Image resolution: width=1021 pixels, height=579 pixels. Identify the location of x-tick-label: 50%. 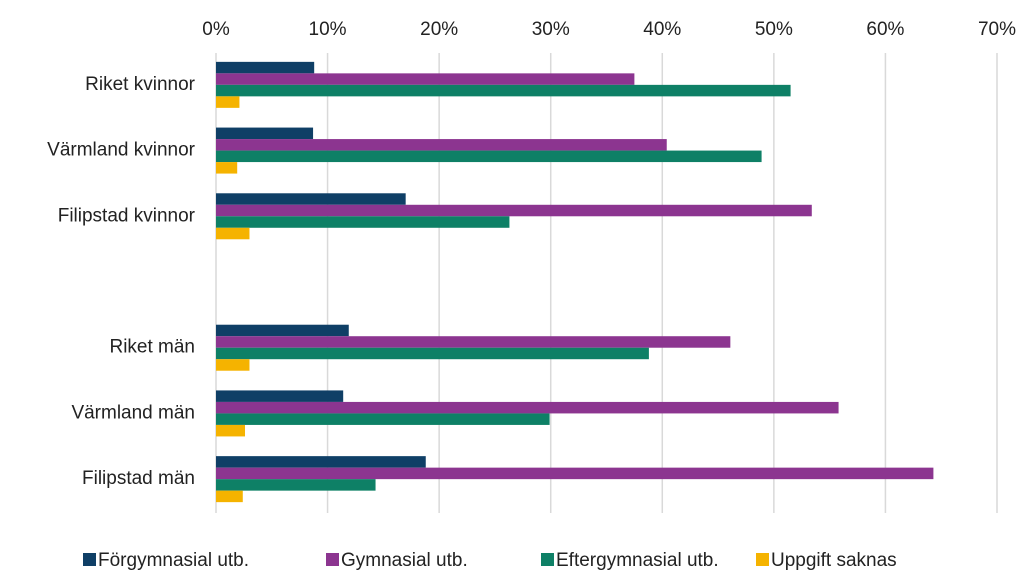
(774, 29).